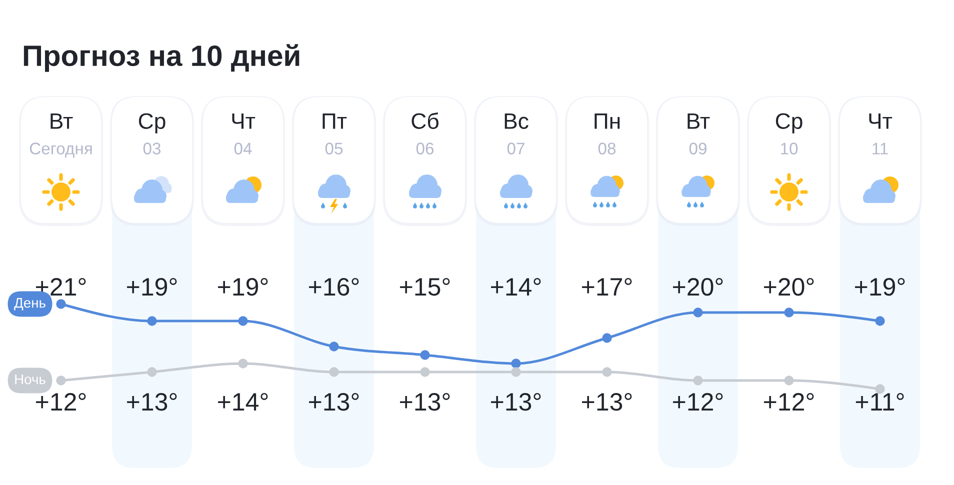 This screenshot has height=485, width=954. Describe the element at coordinates (880, 133) in the screenshot. I see `x-tick-label: Чт 11` at that location.